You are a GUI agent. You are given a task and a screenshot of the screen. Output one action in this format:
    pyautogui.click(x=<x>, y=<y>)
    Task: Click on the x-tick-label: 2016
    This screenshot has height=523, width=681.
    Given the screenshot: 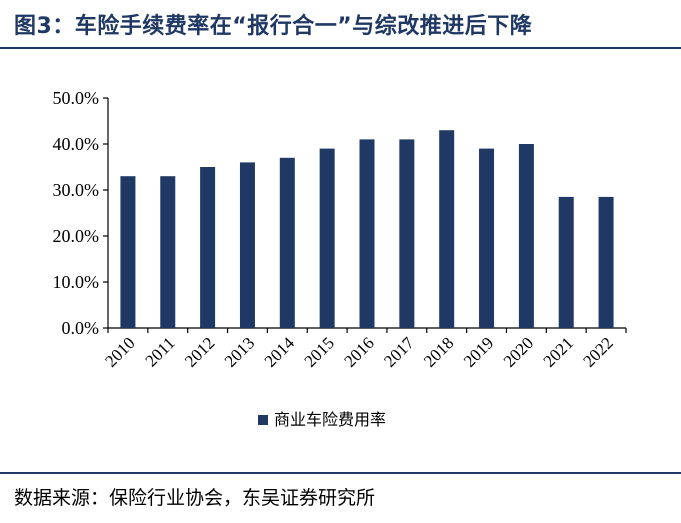 What is the action you would take?
    pyautogui.click(x=358, y=351)
    